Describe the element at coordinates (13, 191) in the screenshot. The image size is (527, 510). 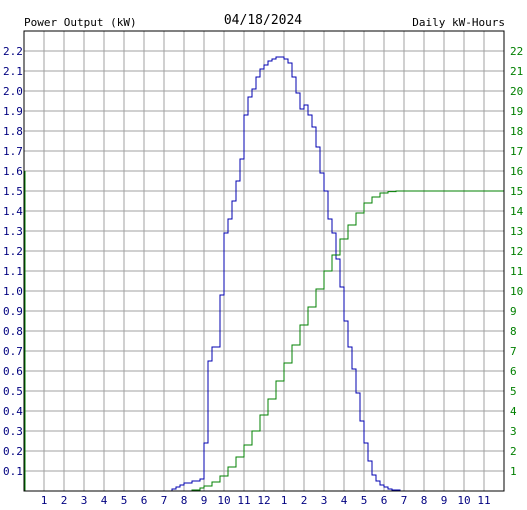
I see `left-tick-label: 1.5` at that location.